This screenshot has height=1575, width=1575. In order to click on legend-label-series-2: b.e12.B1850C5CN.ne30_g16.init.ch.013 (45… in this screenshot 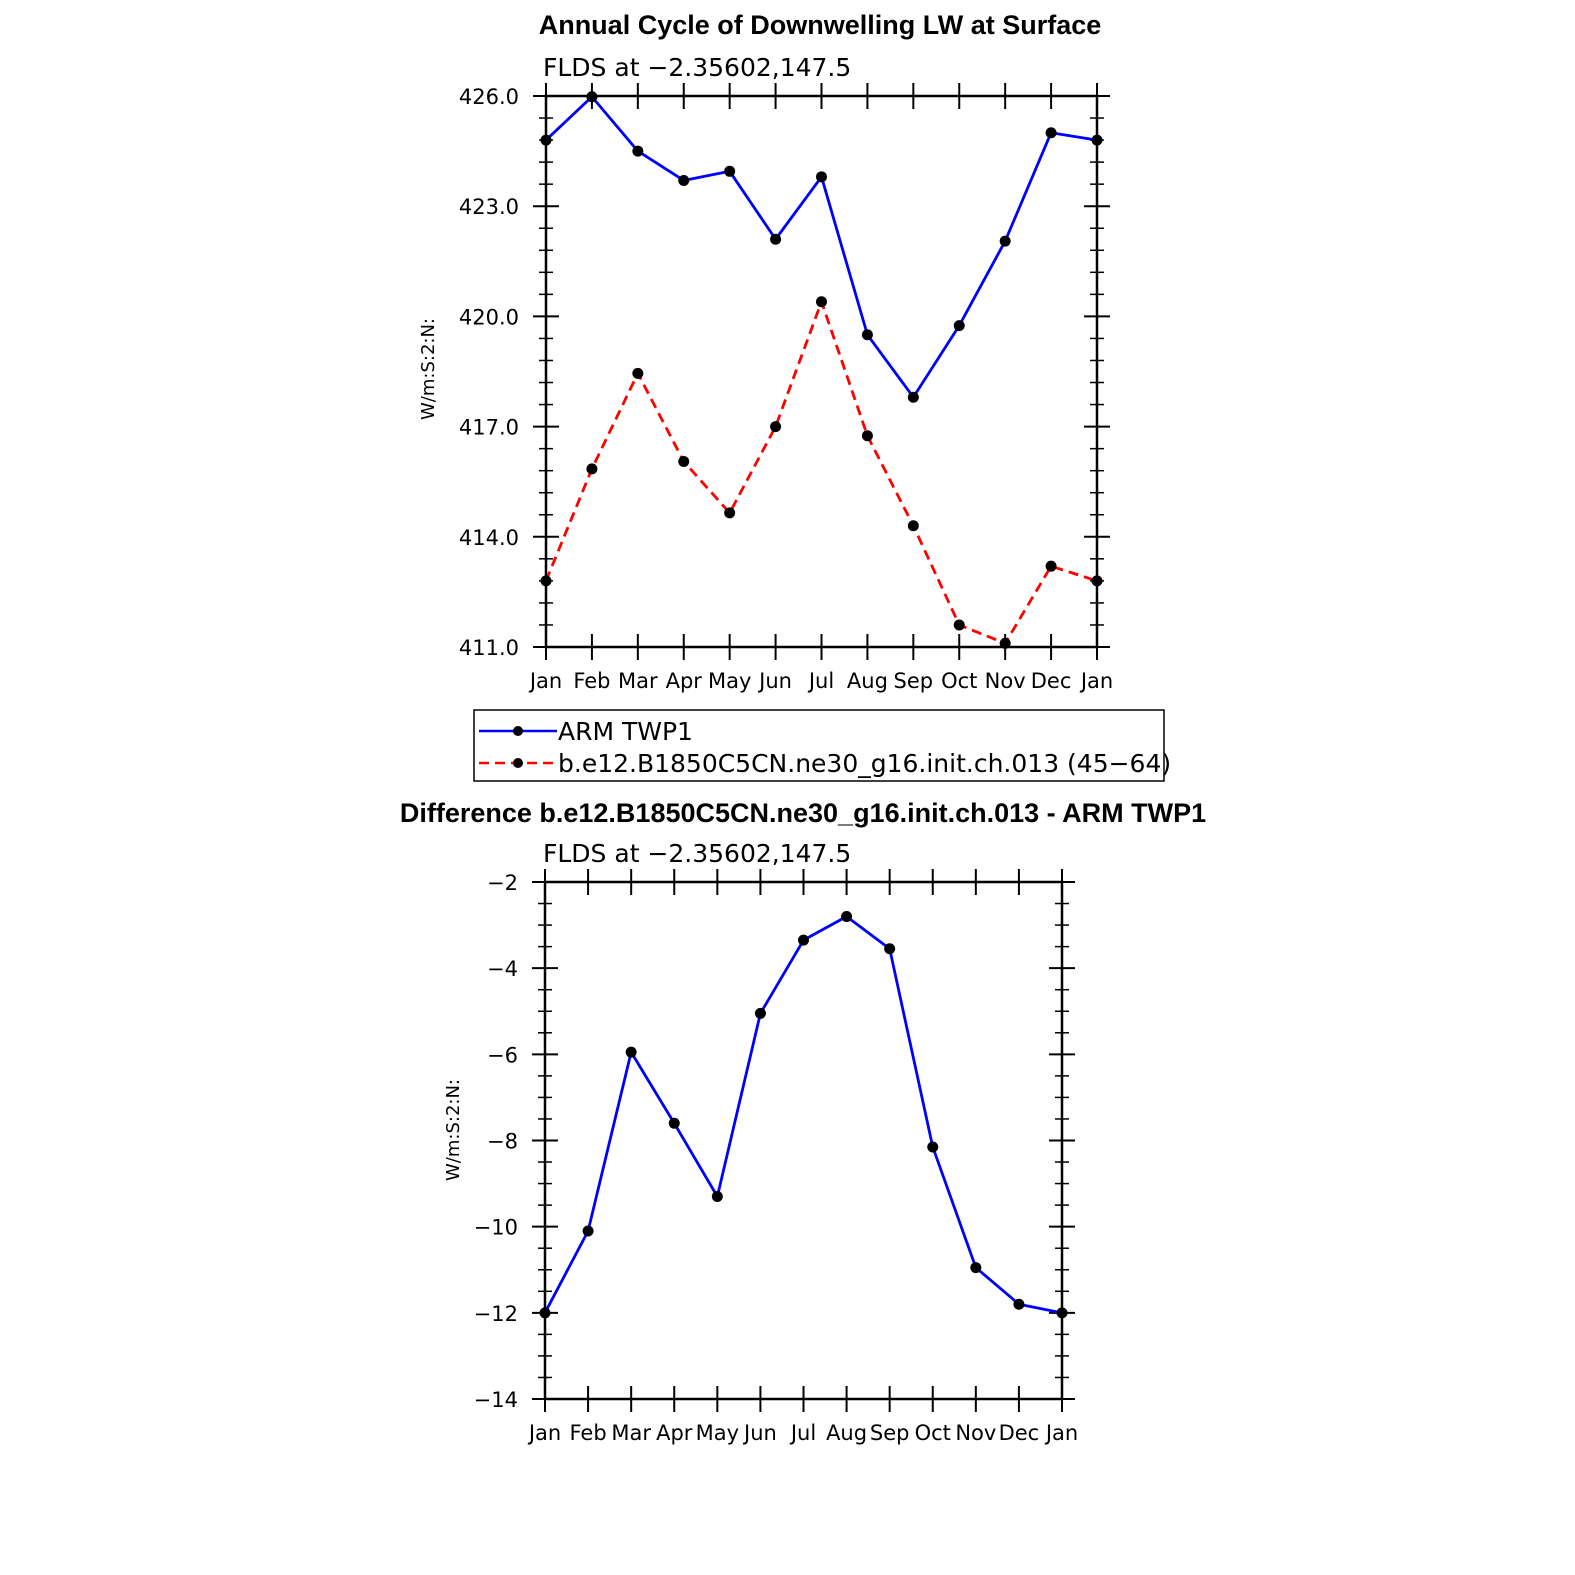, I will do `click(864, 763)`.